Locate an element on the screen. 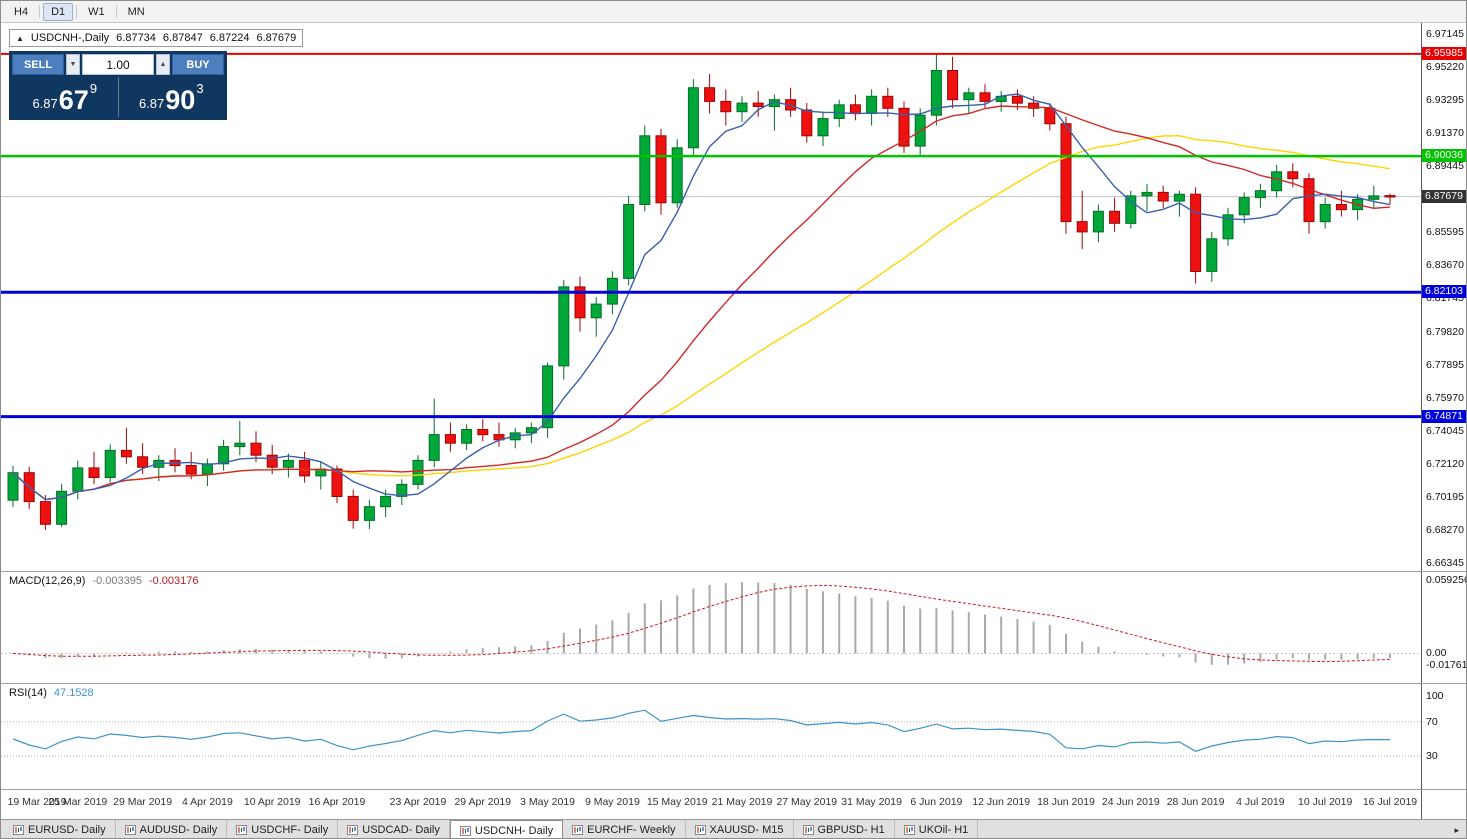 Image resolution: width=1467 pixels, height=839 pixels. price-tick-label: 6.74045 is located at coordinates (1445, 430).